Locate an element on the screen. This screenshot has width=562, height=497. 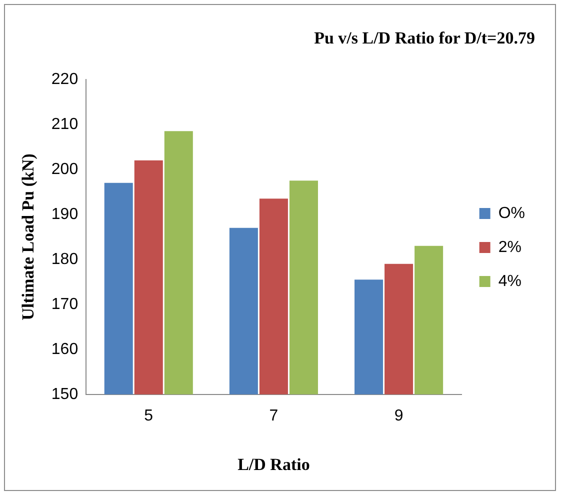
y-tick-label: 180 is located at coordinates (64, 259).